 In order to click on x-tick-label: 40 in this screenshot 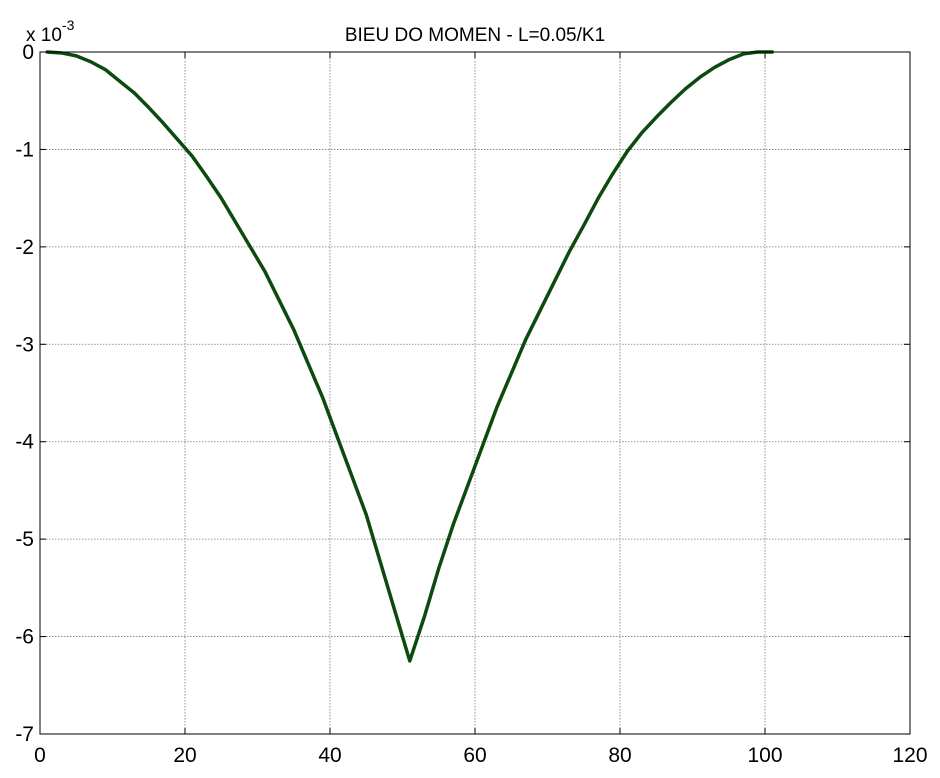, I will do `click(329, 755)`.